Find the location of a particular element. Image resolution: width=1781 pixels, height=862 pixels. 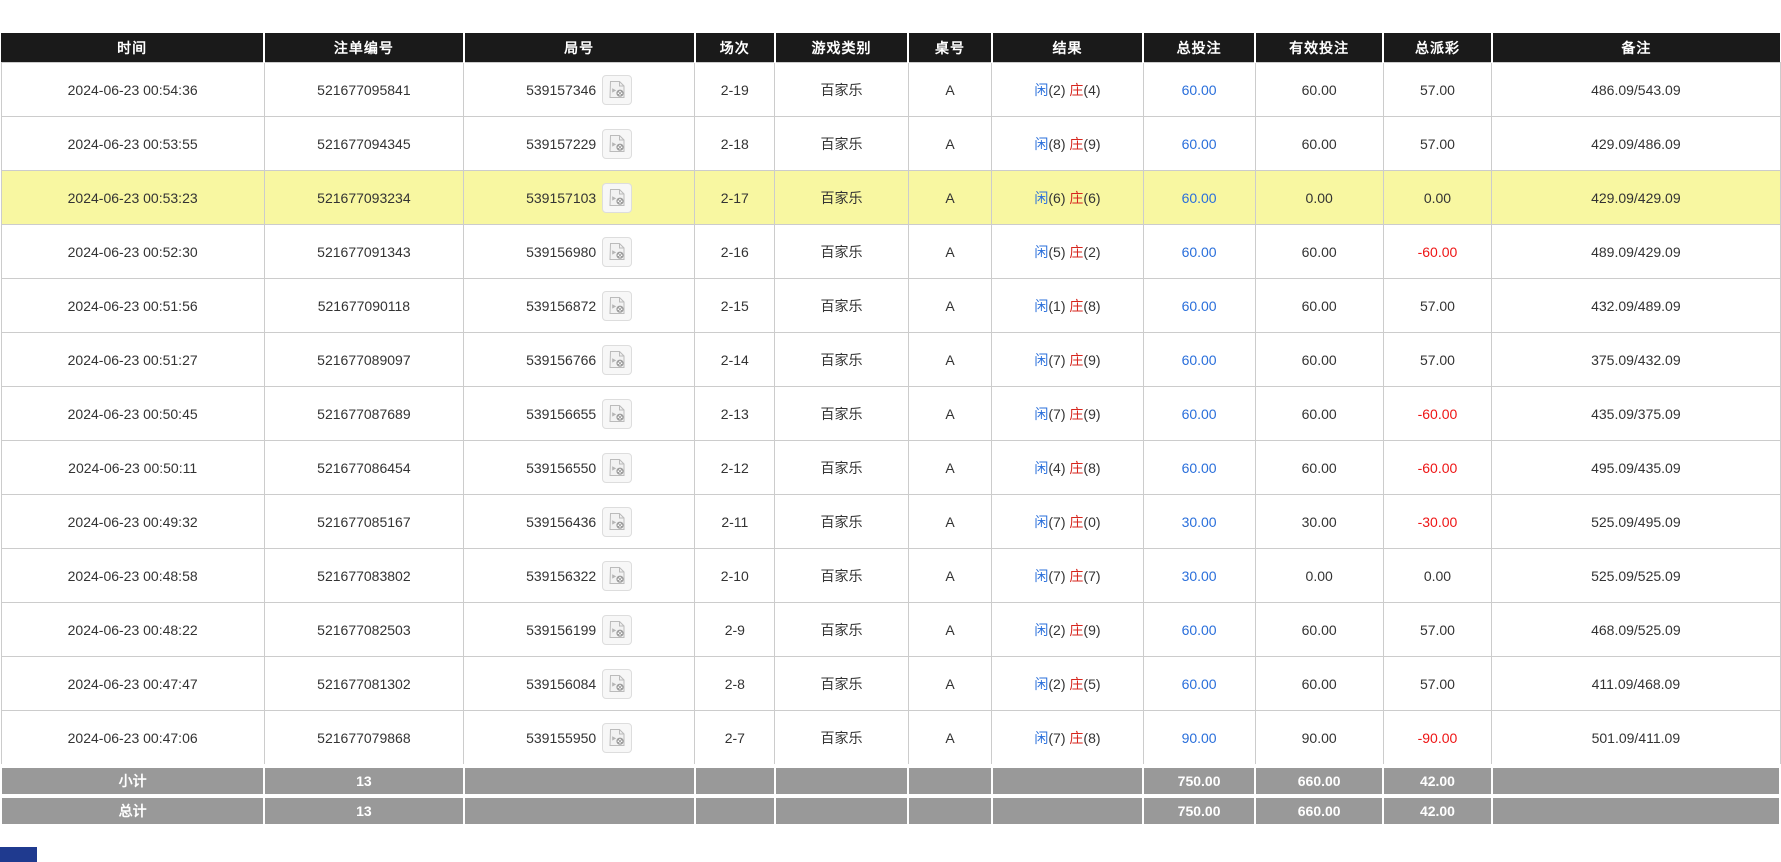

time-cell: 2024-06-23 00:54:36 is located at coordinates (132, 89).